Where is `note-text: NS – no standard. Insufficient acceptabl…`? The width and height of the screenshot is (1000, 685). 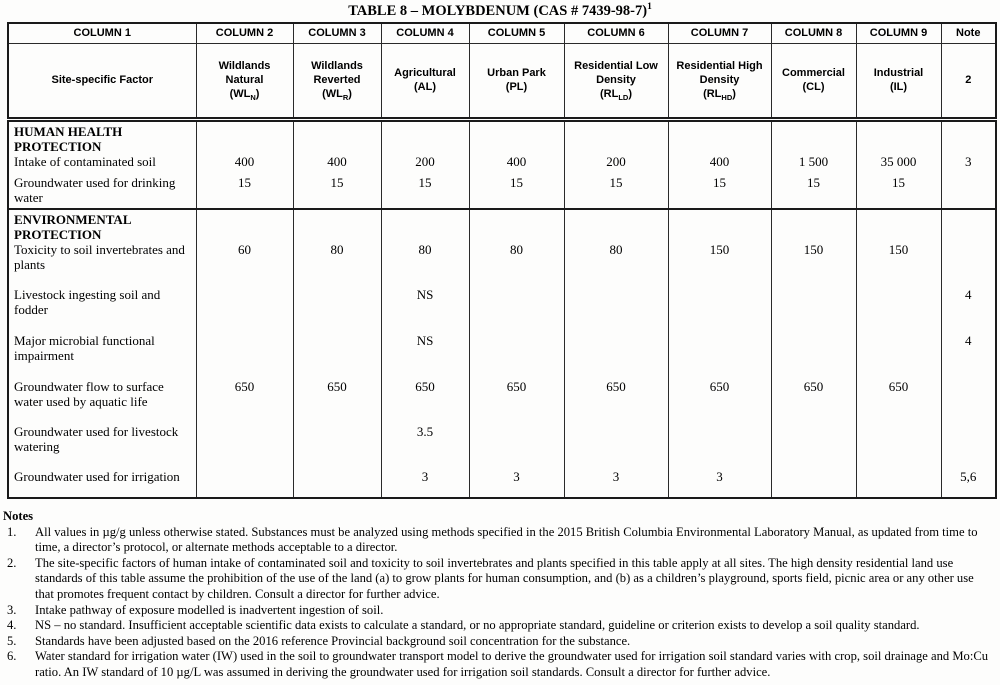 note-text: NS – no standard. Insufficient acceptabl… is located at coordinates (477, 625).